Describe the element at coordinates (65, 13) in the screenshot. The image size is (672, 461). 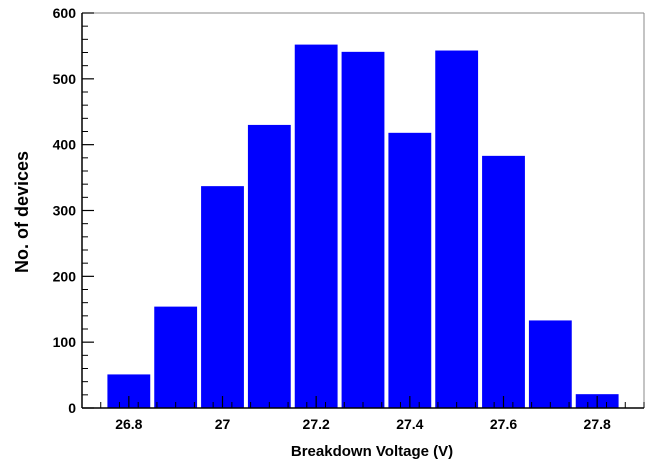
I see `y-tick-label: 600` at that location.